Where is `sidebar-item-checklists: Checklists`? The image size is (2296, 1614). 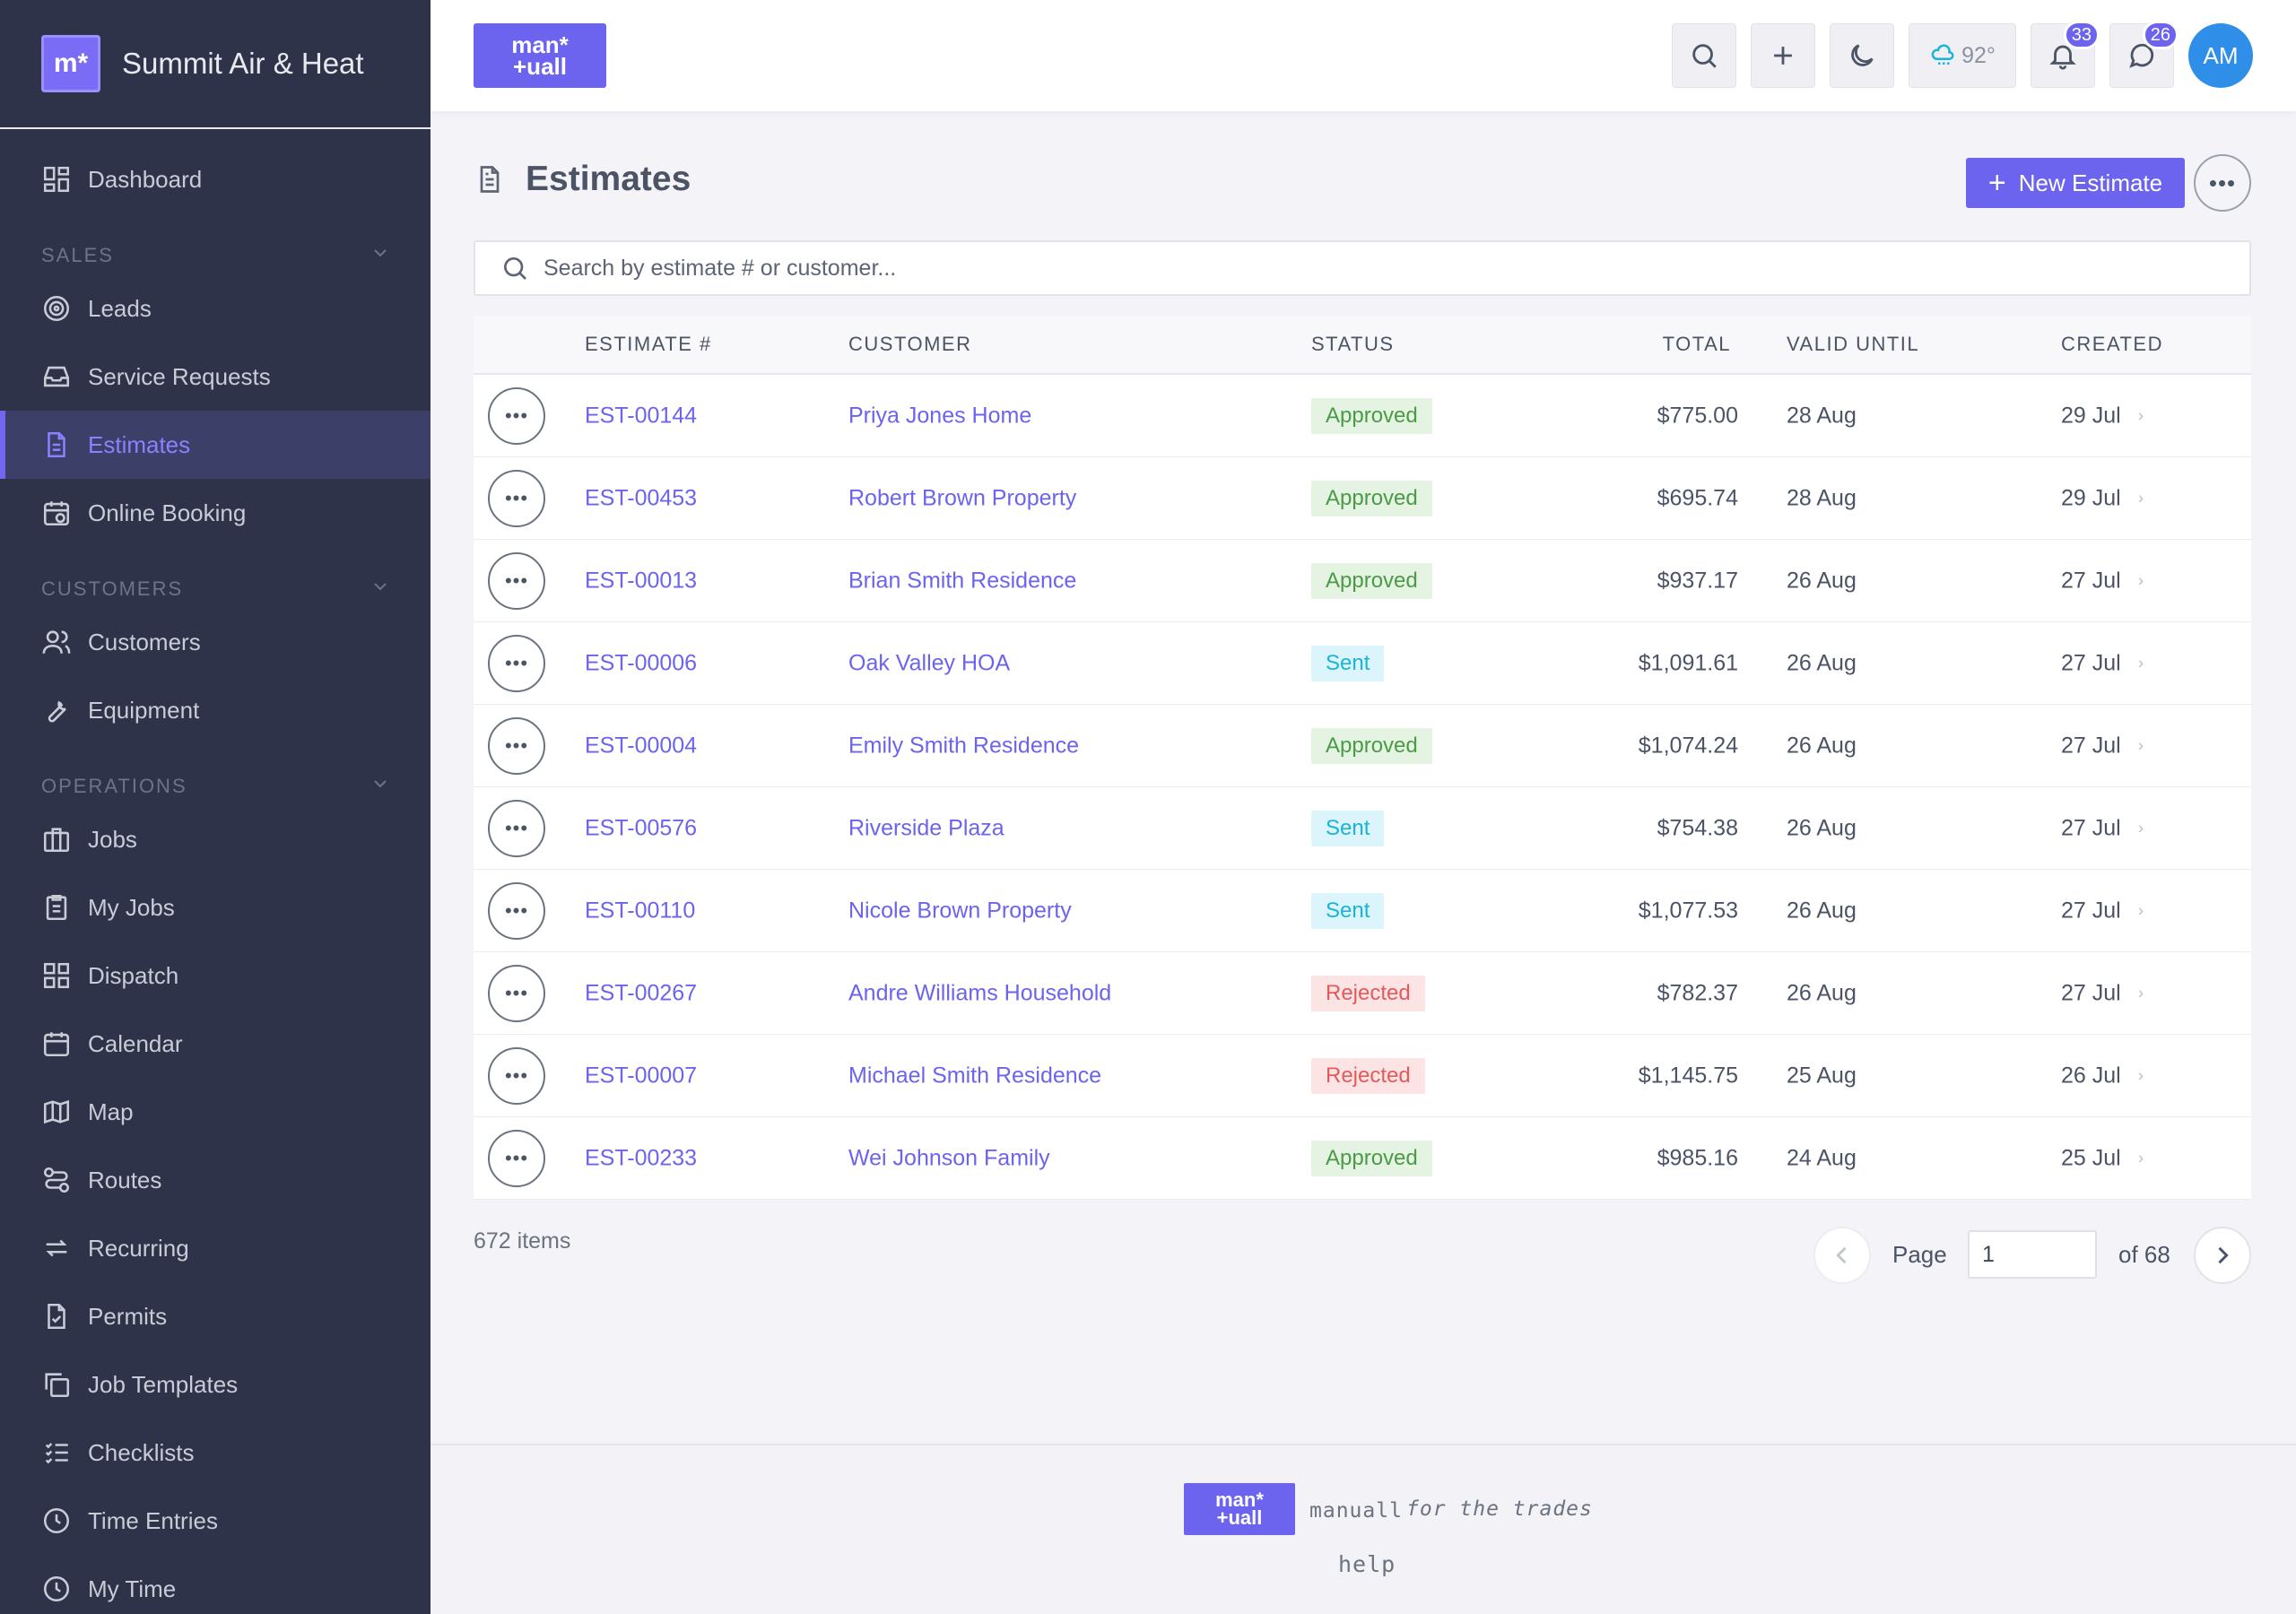 sidebar-item-checklists: Checklists is located at coordinates (215, 1453).